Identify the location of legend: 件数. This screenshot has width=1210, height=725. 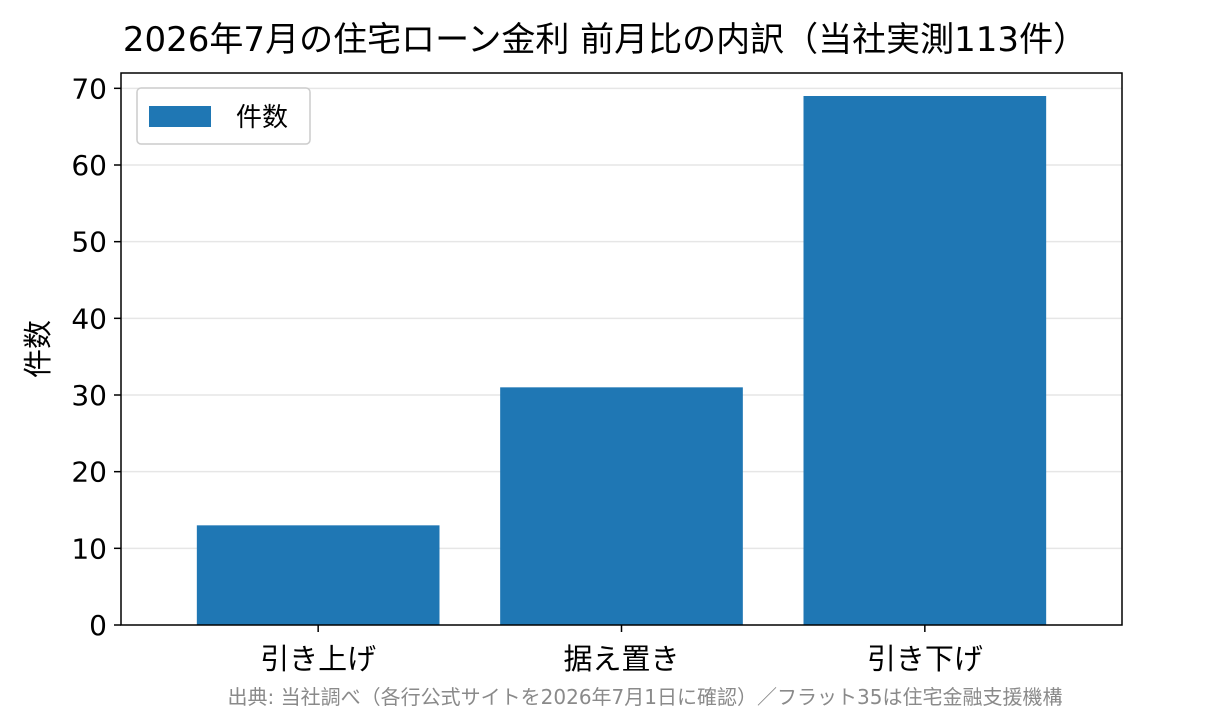
(223, 116).